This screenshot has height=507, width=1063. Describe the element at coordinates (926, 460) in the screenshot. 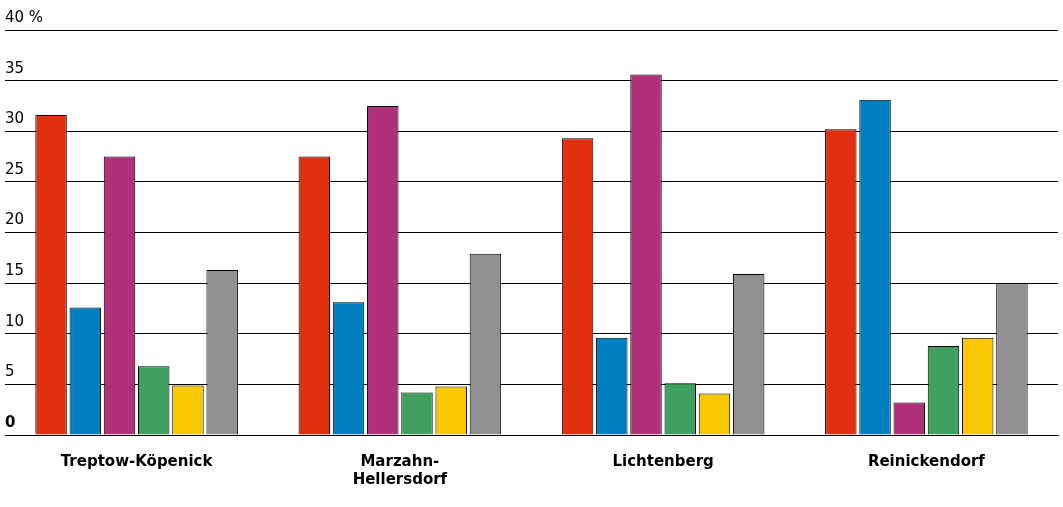

I see `x-tick-label: Reinickendorf` at that location.